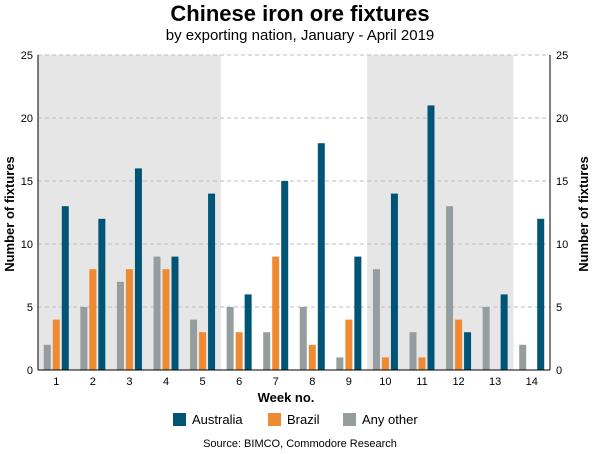 The image size is (600, 454). What do you see at coordinates (30, 371) in the screenshot?
I see `y-tick-left-0: 0` at bounding box center [30, 371].